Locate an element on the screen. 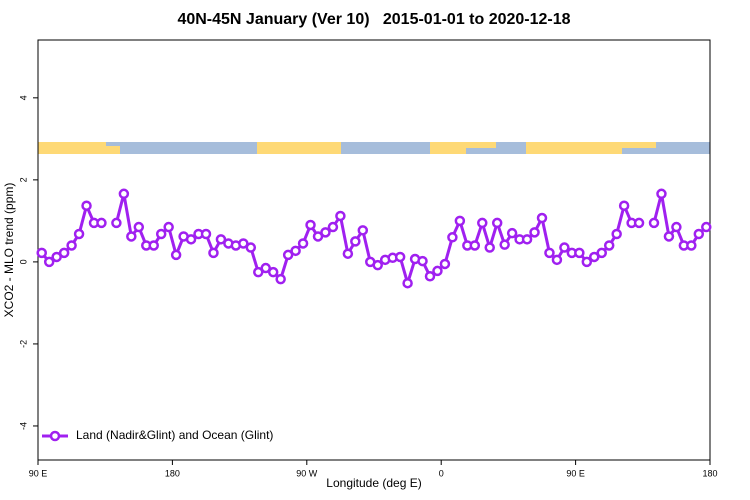 This screenshot has width=750, height=500. legend-label: Land (Nadir&Glint) and Ocean (Glint) is located at coordinates (174, 435).